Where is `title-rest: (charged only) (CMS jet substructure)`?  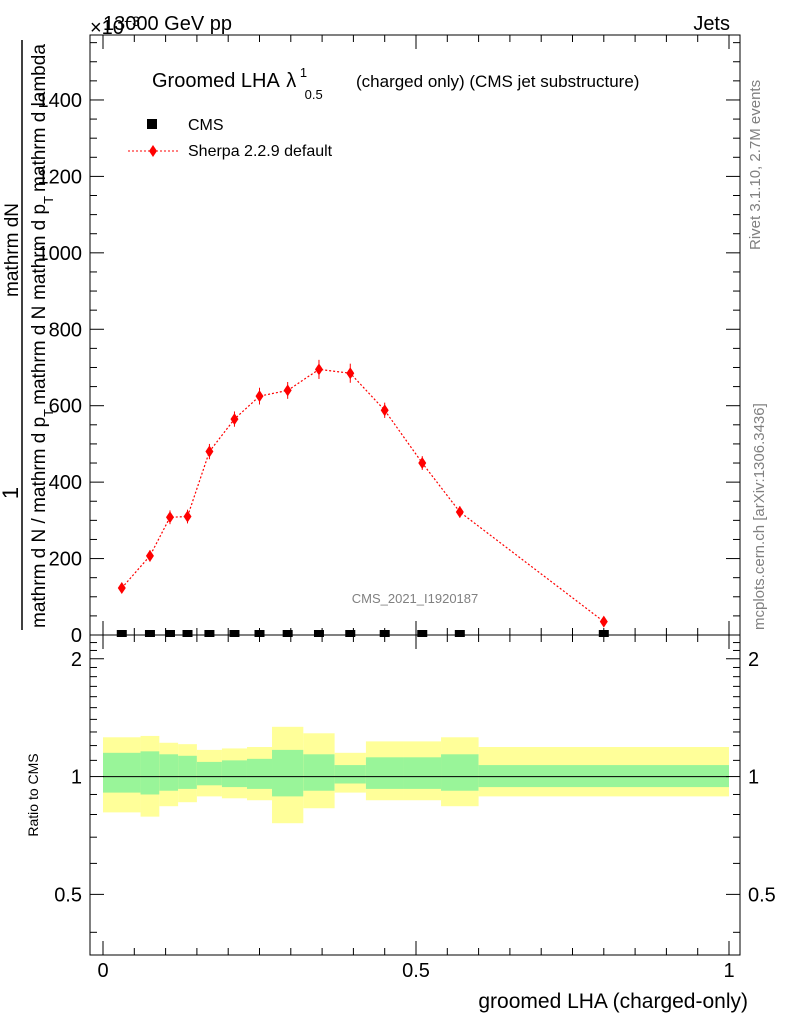
title-rest: (charged only) (CMS jet substructure) is located at coordinates (497, 81).